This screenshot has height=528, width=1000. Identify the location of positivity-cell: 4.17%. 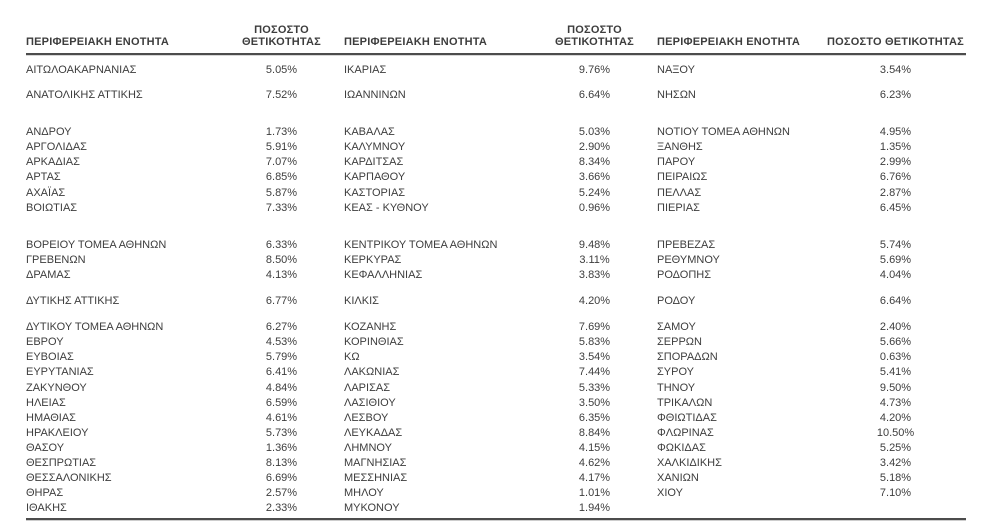
(594, 478).